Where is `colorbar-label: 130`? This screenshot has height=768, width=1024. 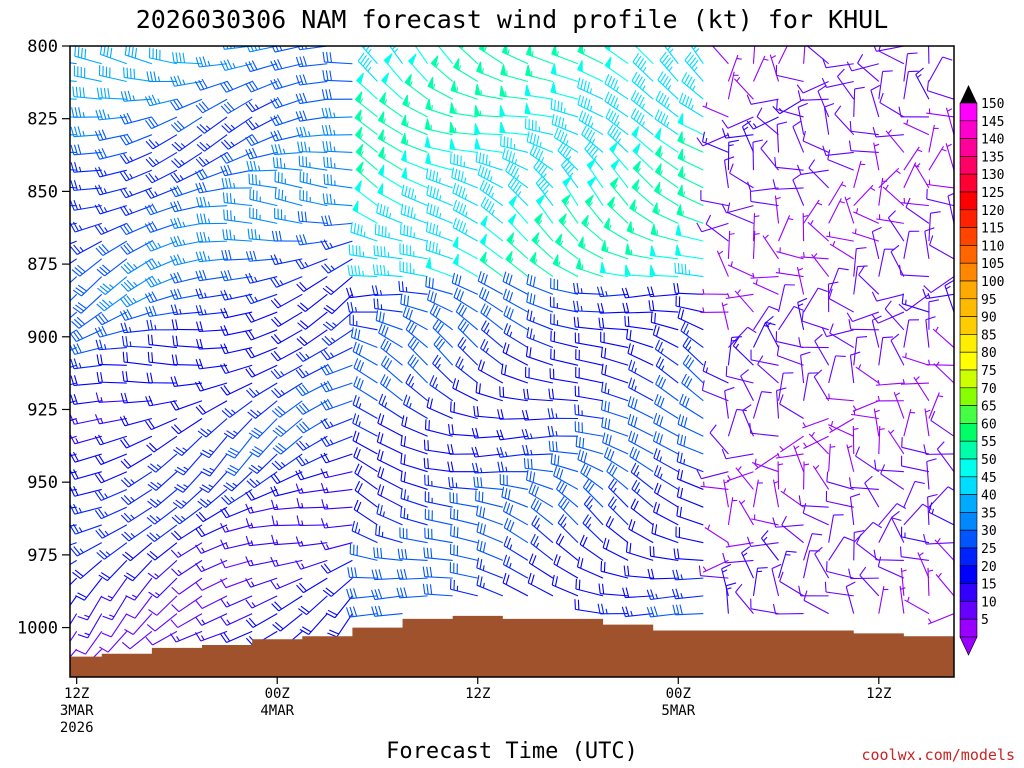 colorbar-label: 130 is located at coordinates (992, 175).